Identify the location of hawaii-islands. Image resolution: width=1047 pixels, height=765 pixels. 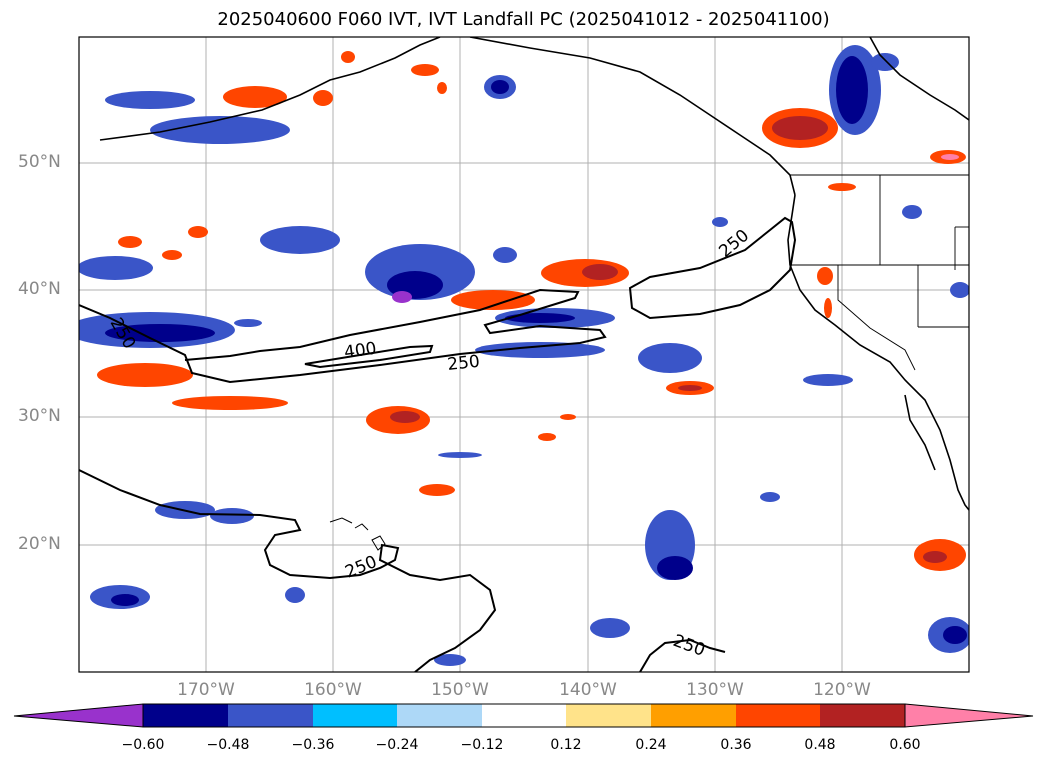
(357, 534).